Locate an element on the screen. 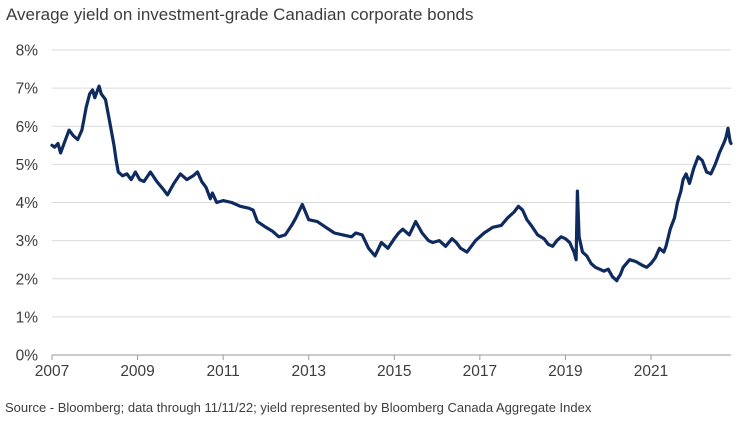  x-tick-label: 2009 is located at coordinates (137, 371).